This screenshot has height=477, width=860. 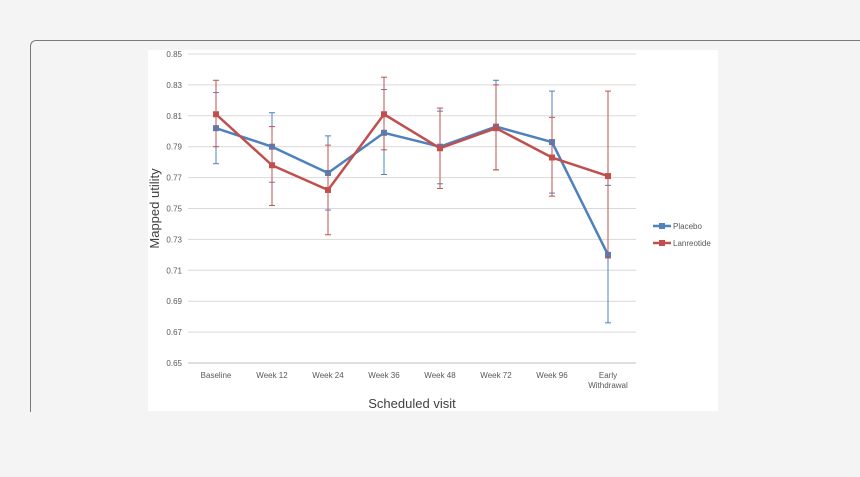 I want to click on x-tick-label: Week 24, so click(x=328, y=375).